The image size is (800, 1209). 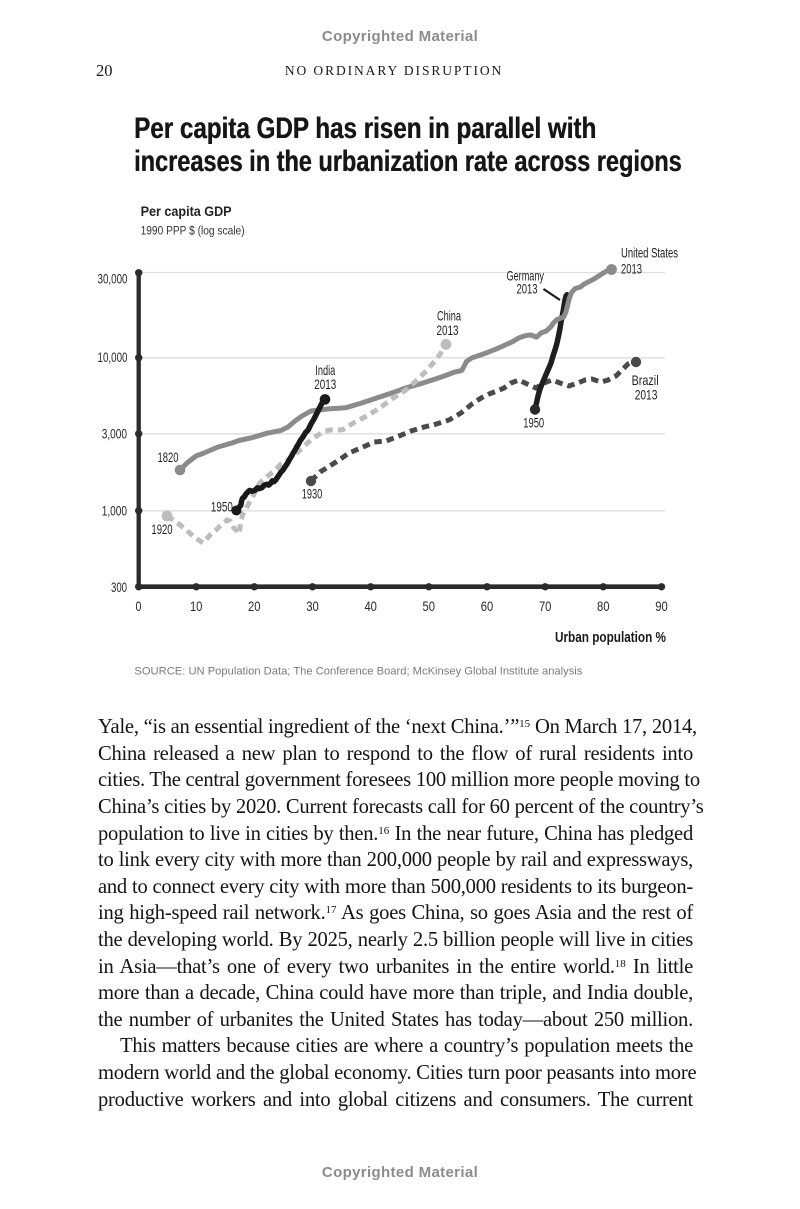 What do you see at coordinates (312, 606) in the screenshot?
I see `svg-text: 30` at bounding box center [312, 606].